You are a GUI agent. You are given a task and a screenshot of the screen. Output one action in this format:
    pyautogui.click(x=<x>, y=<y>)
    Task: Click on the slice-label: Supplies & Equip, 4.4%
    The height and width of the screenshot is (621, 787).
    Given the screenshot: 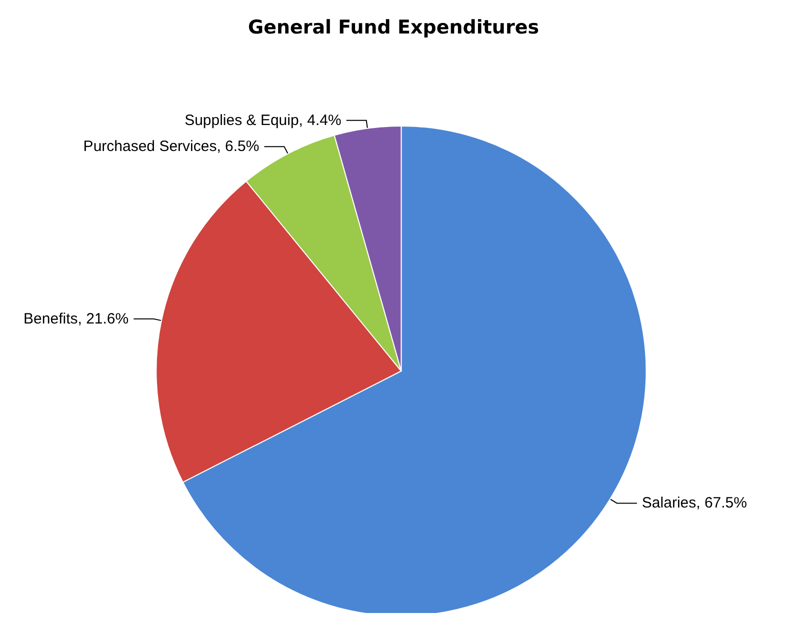 What is the action you would take?
    pyautogui.click(x=263, y=120)
    